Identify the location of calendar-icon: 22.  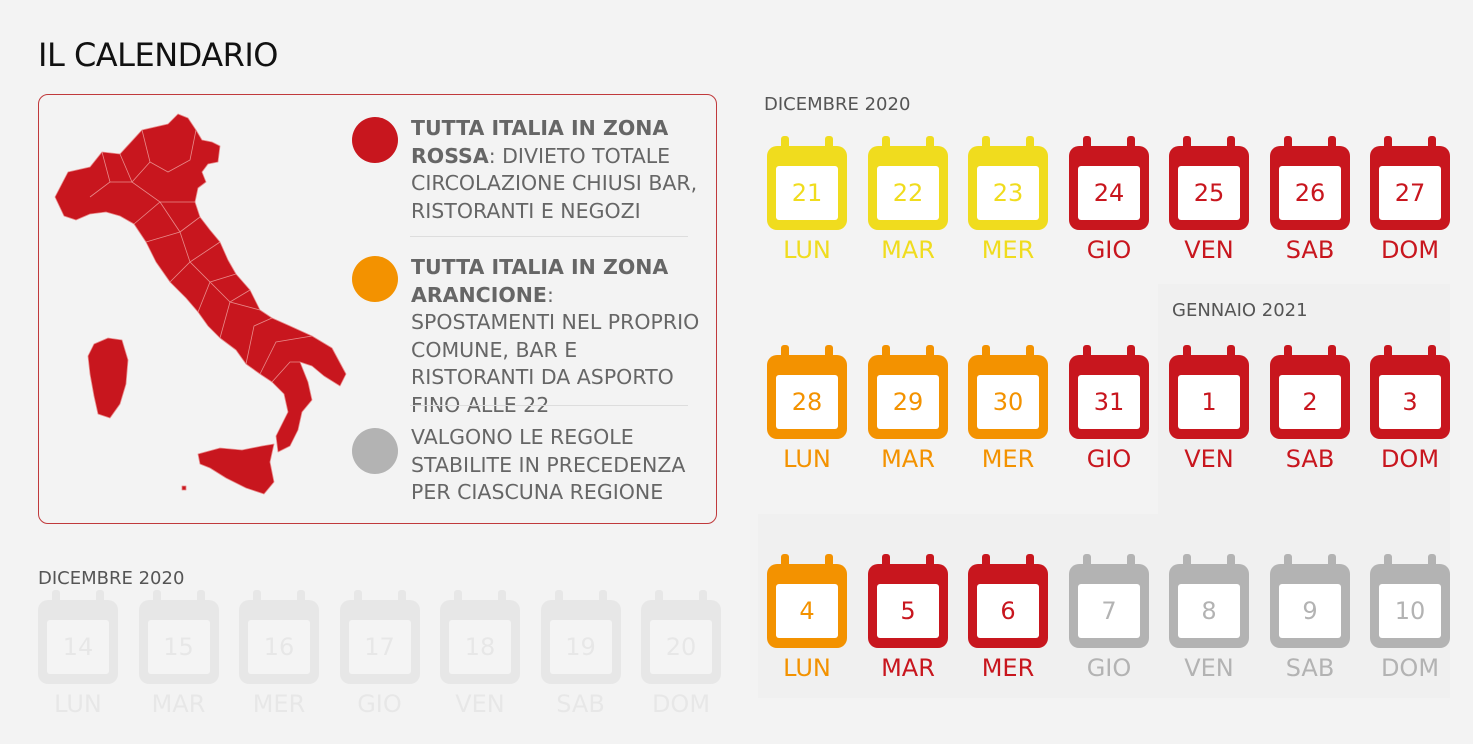
(908, 188).